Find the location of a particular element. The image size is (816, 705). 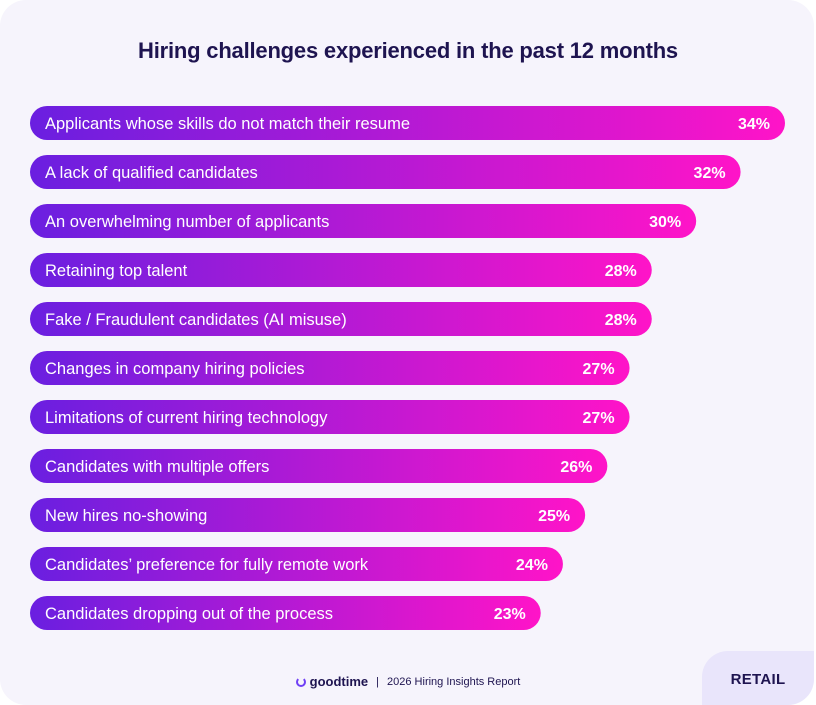

brand: goodtime is located at coordinates (332, 681).